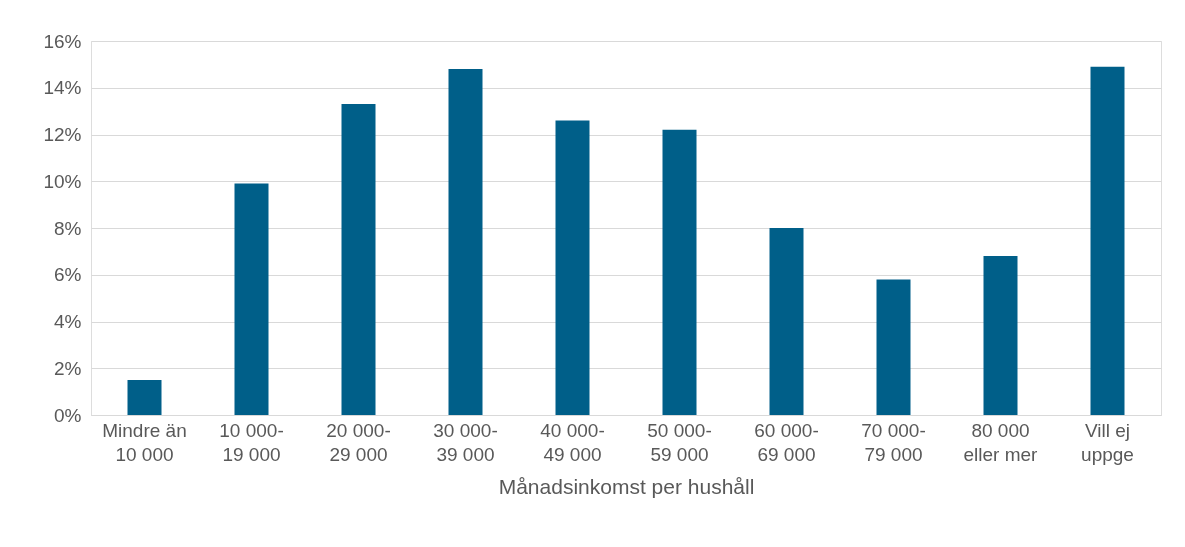  Describe the element at coordinates (68, 368) in the screenshot. I see `y-tick-label: 2%` at that location.